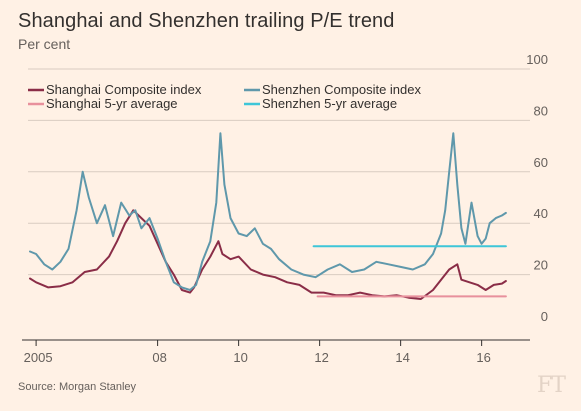 The width and height of the screenshot is (581, 411). What do you see at coordinates (38, 357) in the screenshot?
I see `x-tick-label: 2005` at bounding box center [38, 357].